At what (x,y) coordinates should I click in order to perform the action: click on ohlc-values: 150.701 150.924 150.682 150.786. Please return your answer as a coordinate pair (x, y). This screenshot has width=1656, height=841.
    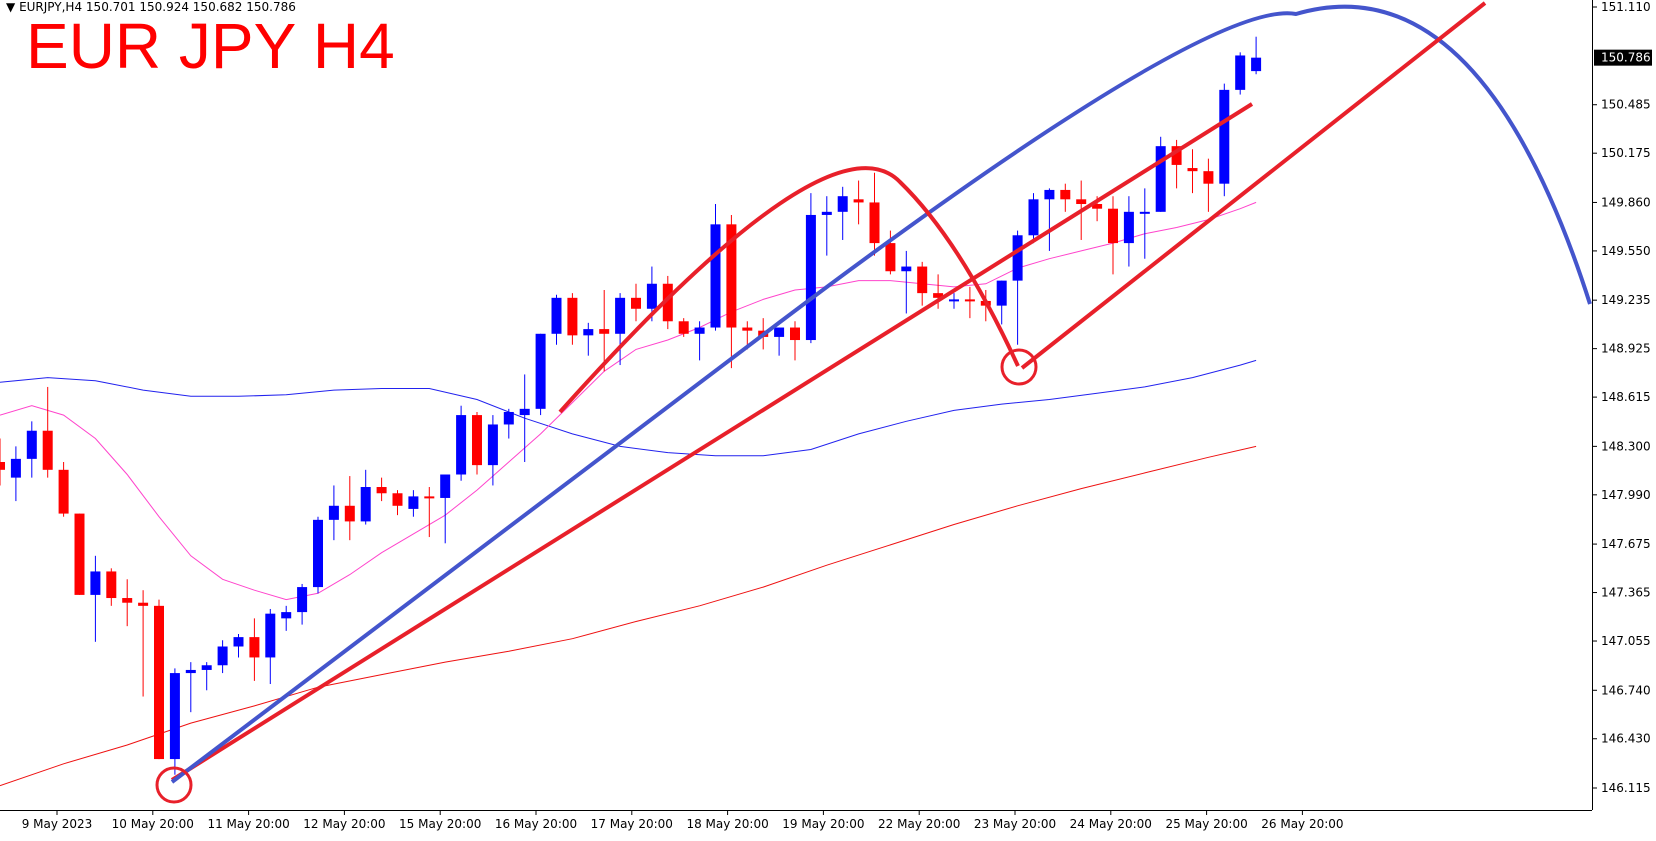
    Looking at the image, I should click on (190, 7).